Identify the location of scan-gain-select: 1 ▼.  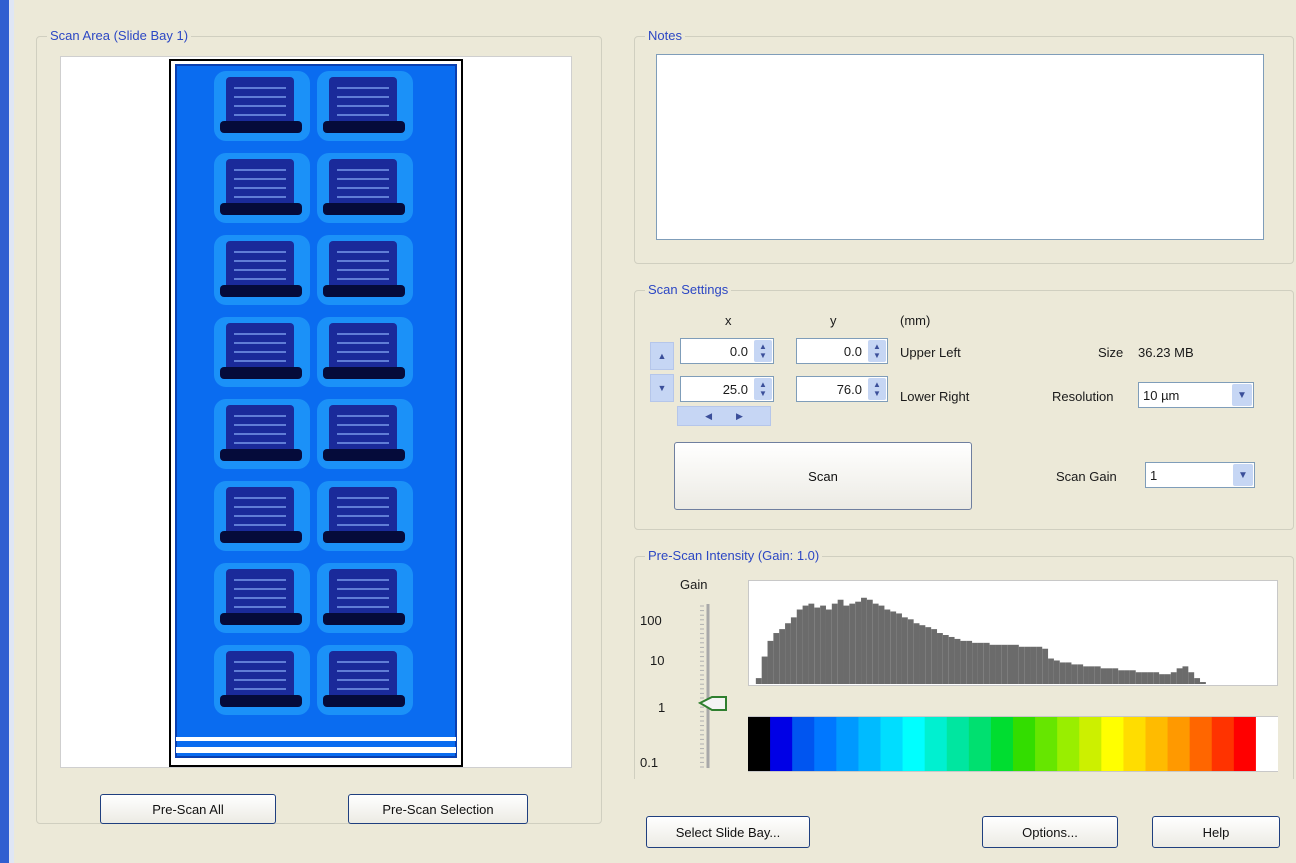
(1200, 475).